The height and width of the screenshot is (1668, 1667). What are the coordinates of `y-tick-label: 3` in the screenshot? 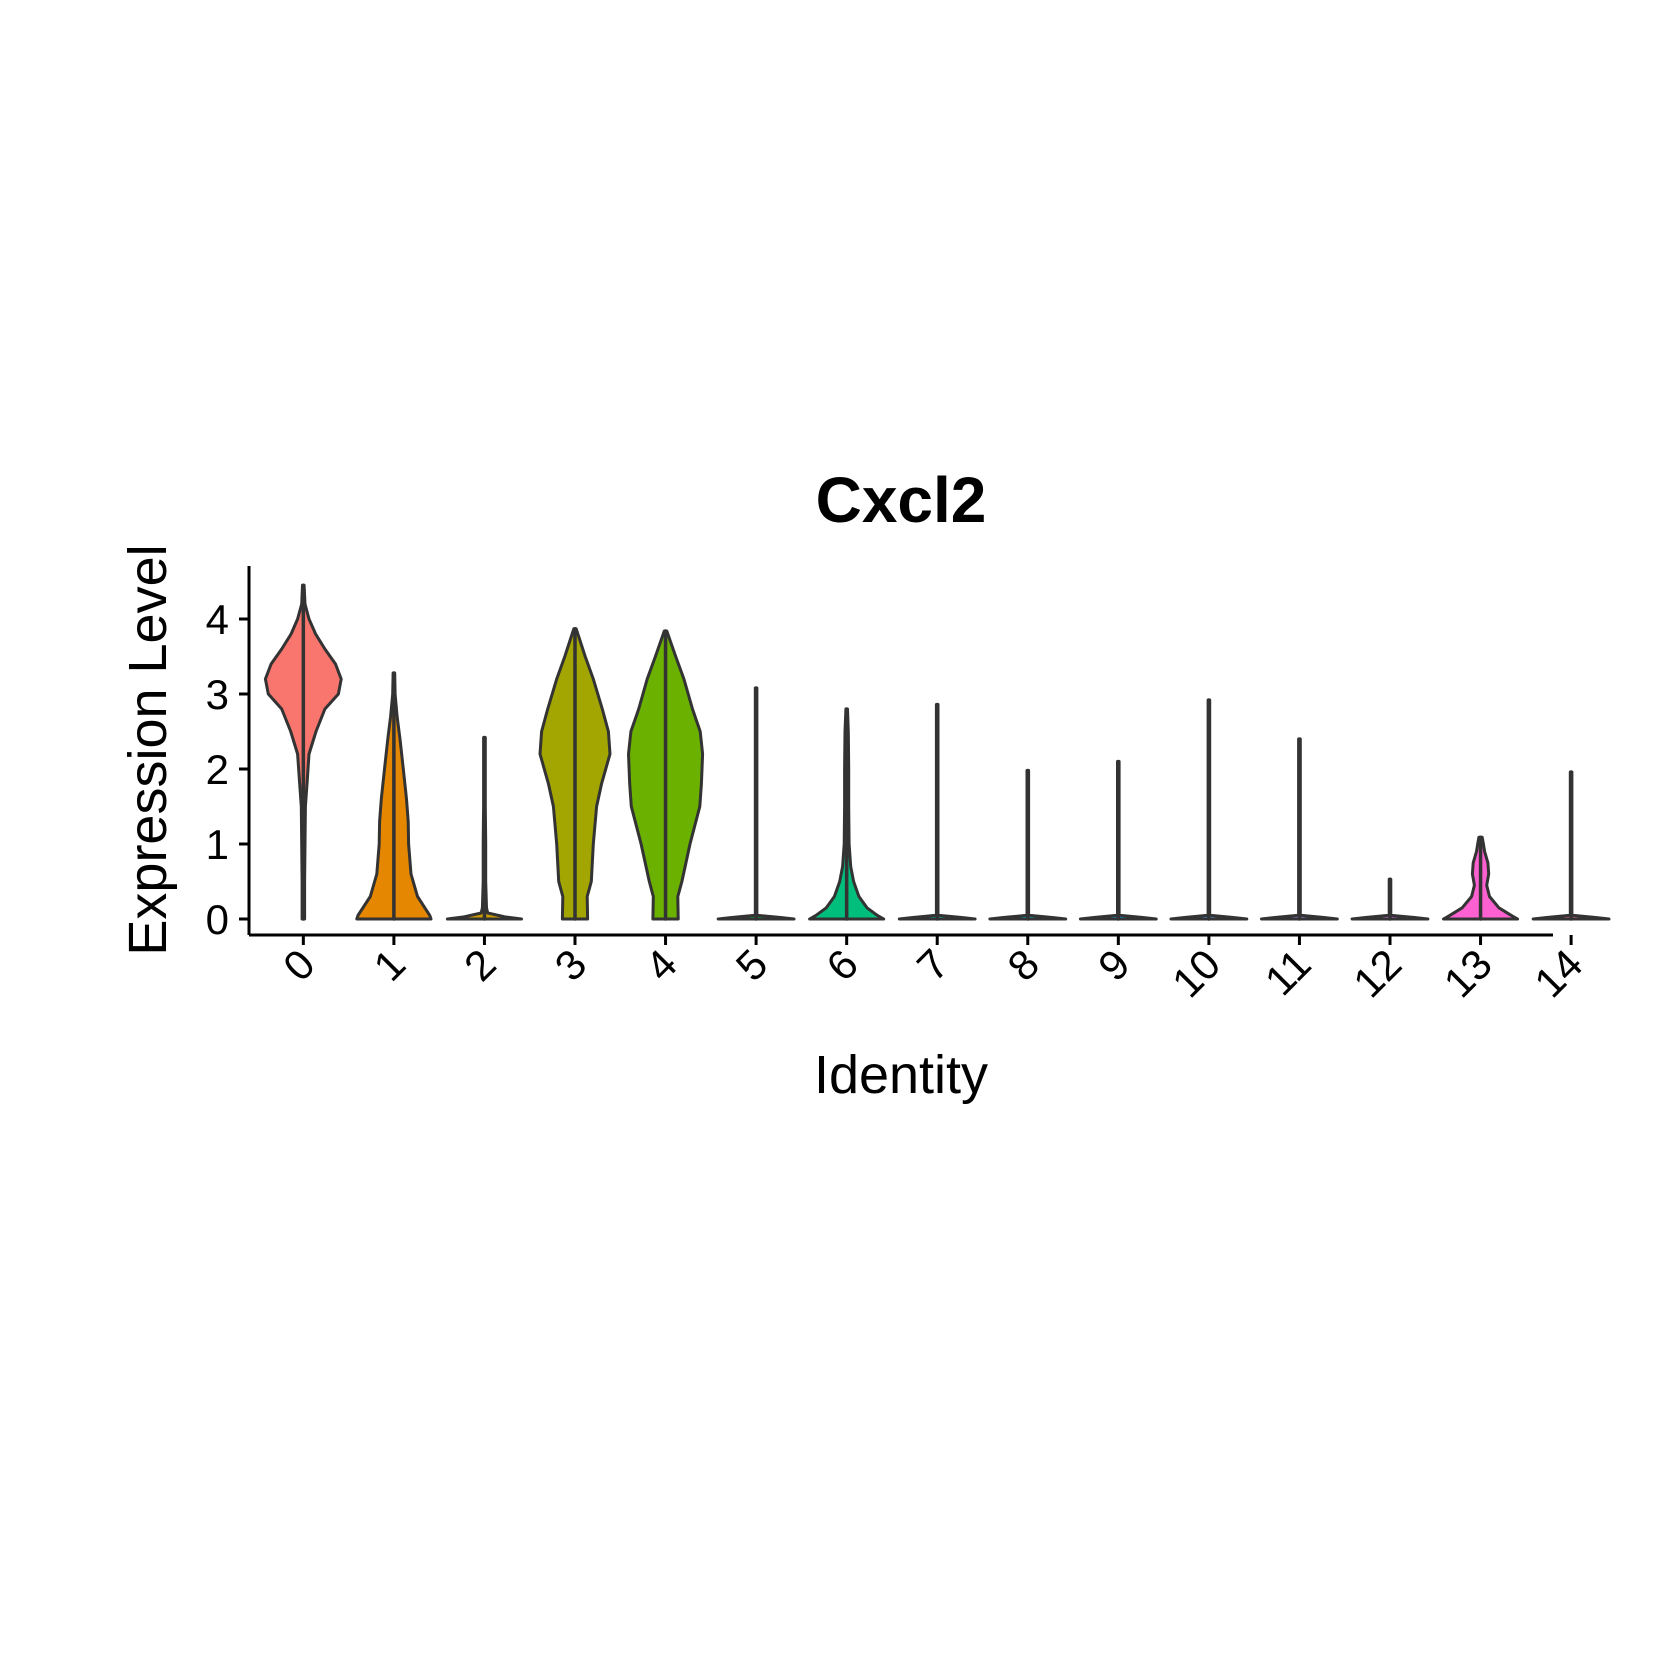 It's located at (217, 694).